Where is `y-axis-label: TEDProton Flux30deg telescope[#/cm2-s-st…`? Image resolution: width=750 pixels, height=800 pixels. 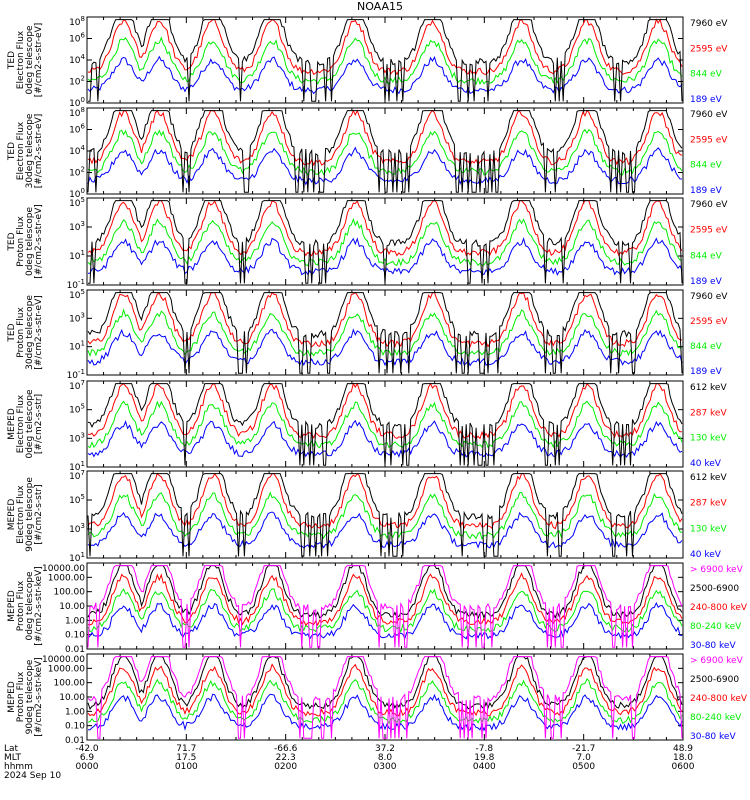
y-axis-label: TEDProton Flux30deg telescope[#/cm2-s-st… is located at coordinates (25, 332).